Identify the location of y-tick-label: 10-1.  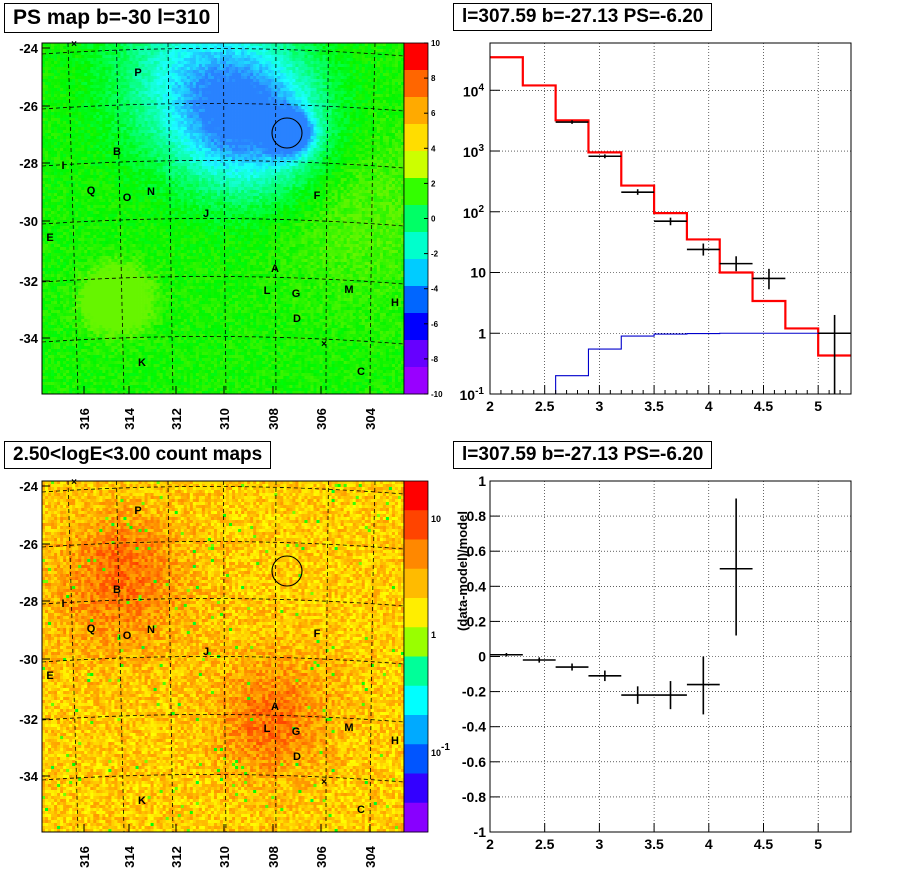
(472, 394).